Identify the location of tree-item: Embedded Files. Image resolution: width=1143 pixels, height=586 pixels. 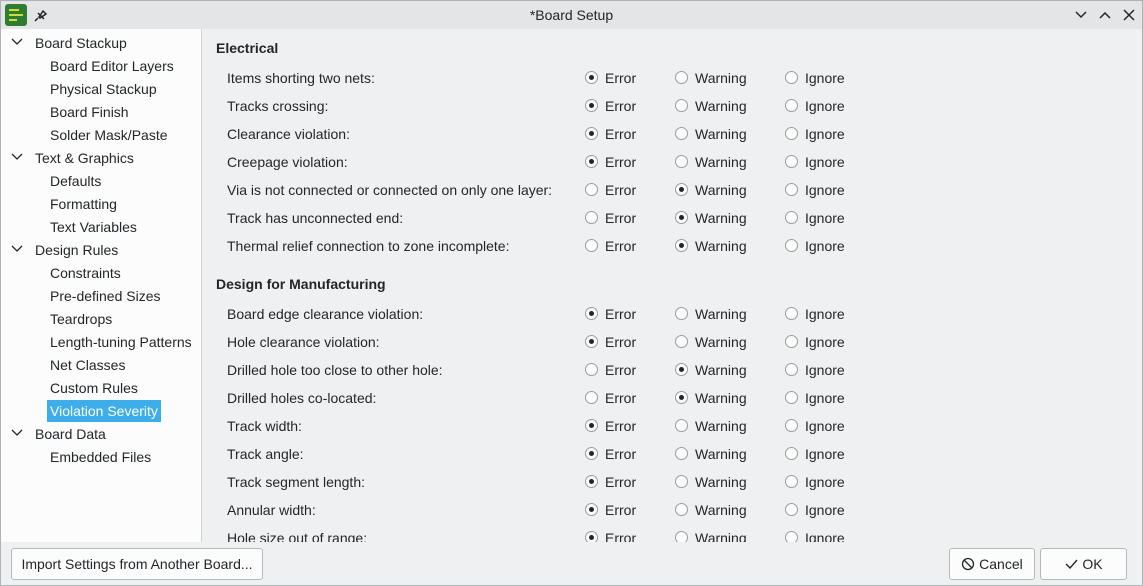
(101, 457).